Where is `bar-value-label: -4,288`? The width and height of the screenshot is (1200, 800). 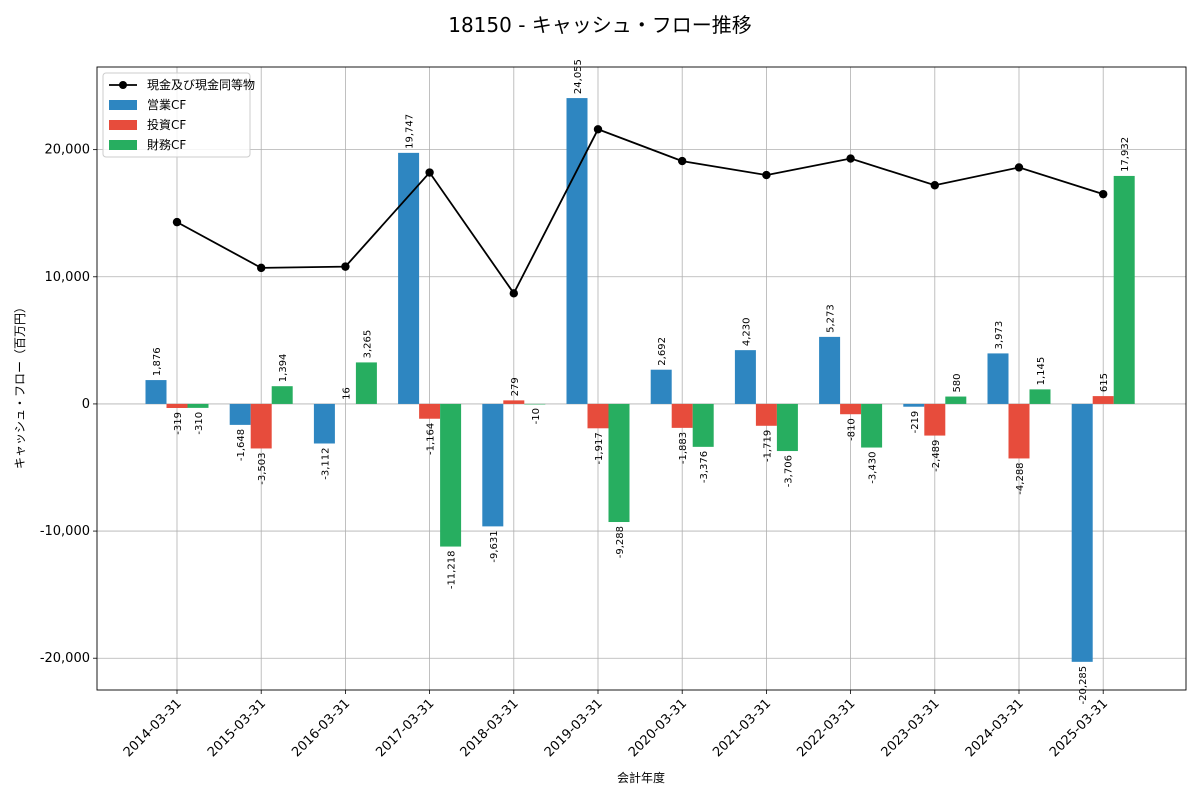
bar-value-label: -4,288 is located at coordinates (1020, 478).